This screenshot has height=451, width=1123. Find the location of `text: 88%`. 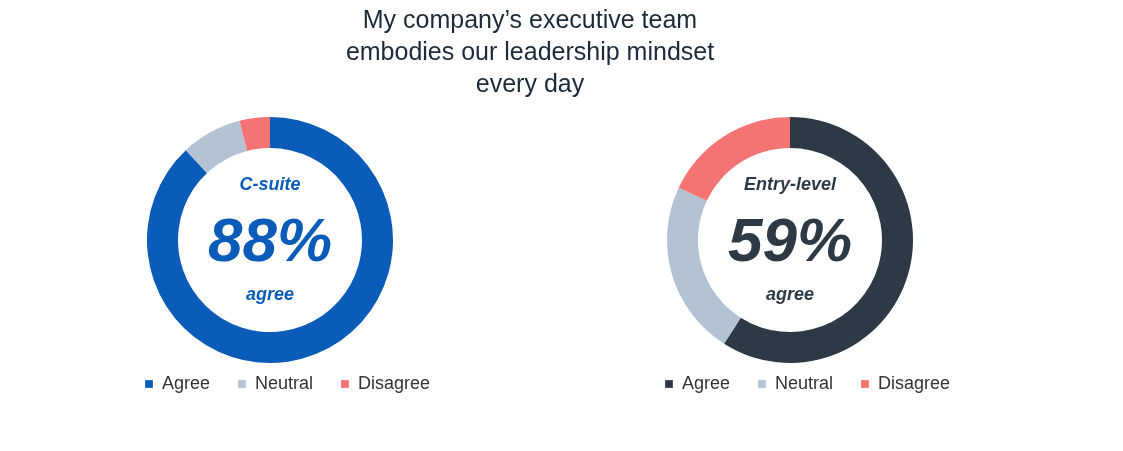

text: 88% is located at coordinates (270, 239).